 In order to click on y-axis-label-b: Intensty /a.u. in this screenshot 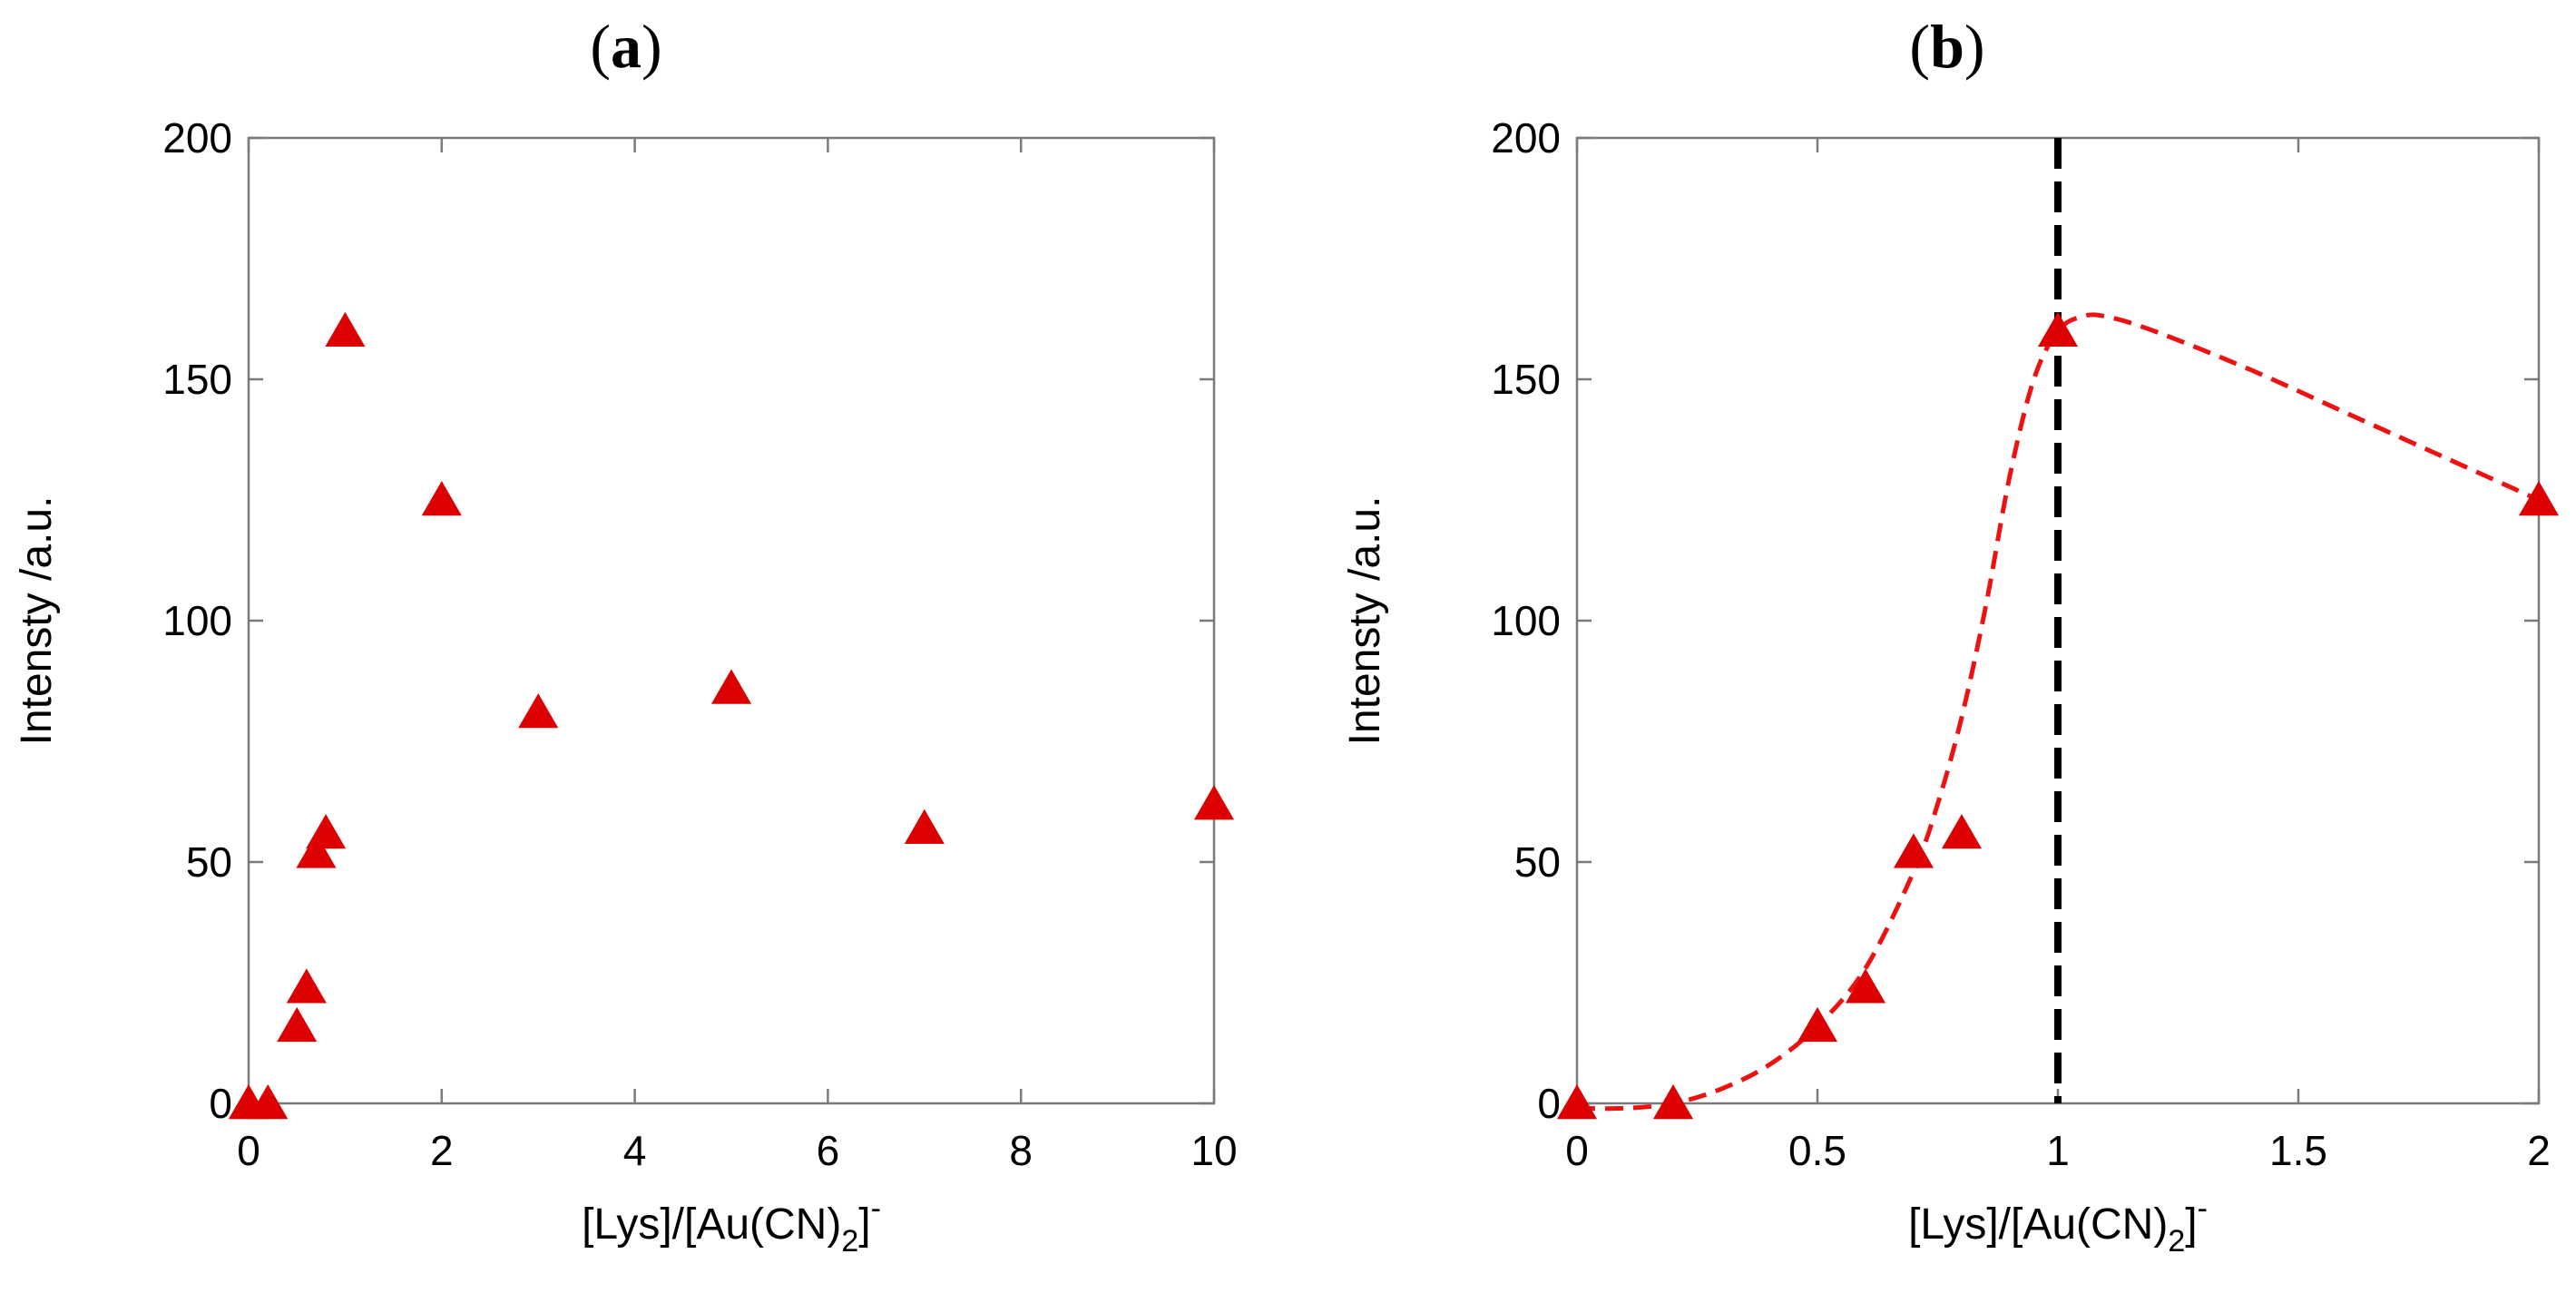, I will do `click(1365, 621)`.